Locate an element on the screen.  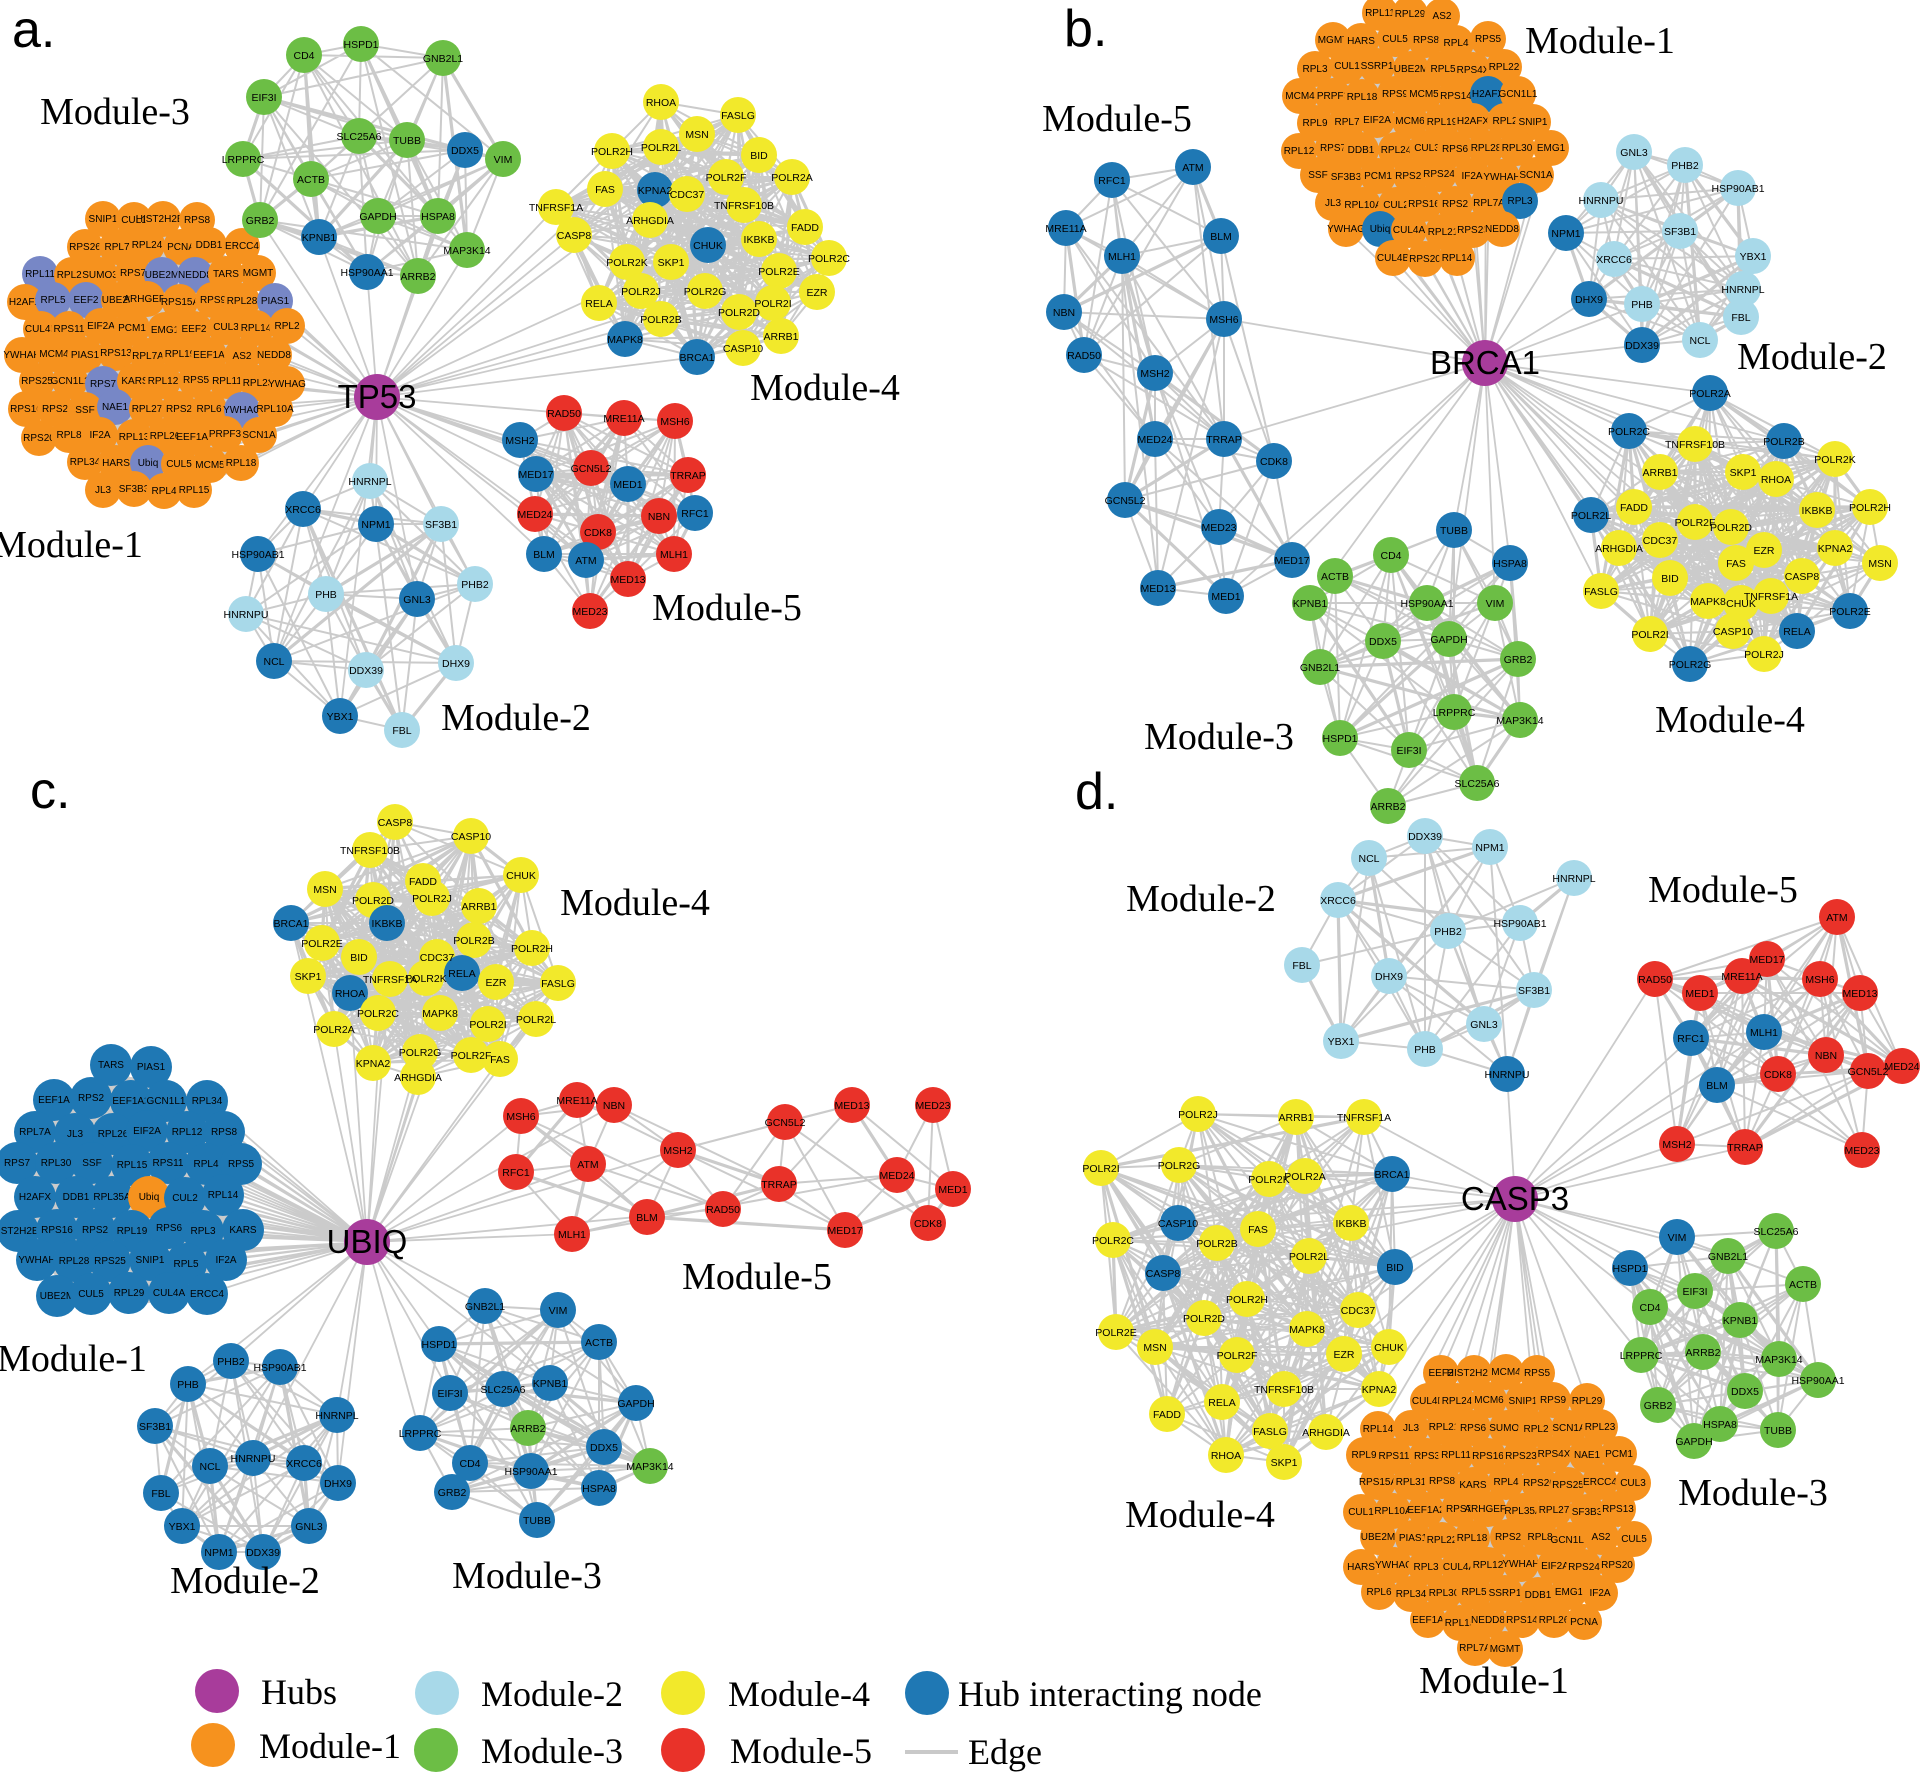
svg-text: RAD50 is located at coordinates (564, 414).